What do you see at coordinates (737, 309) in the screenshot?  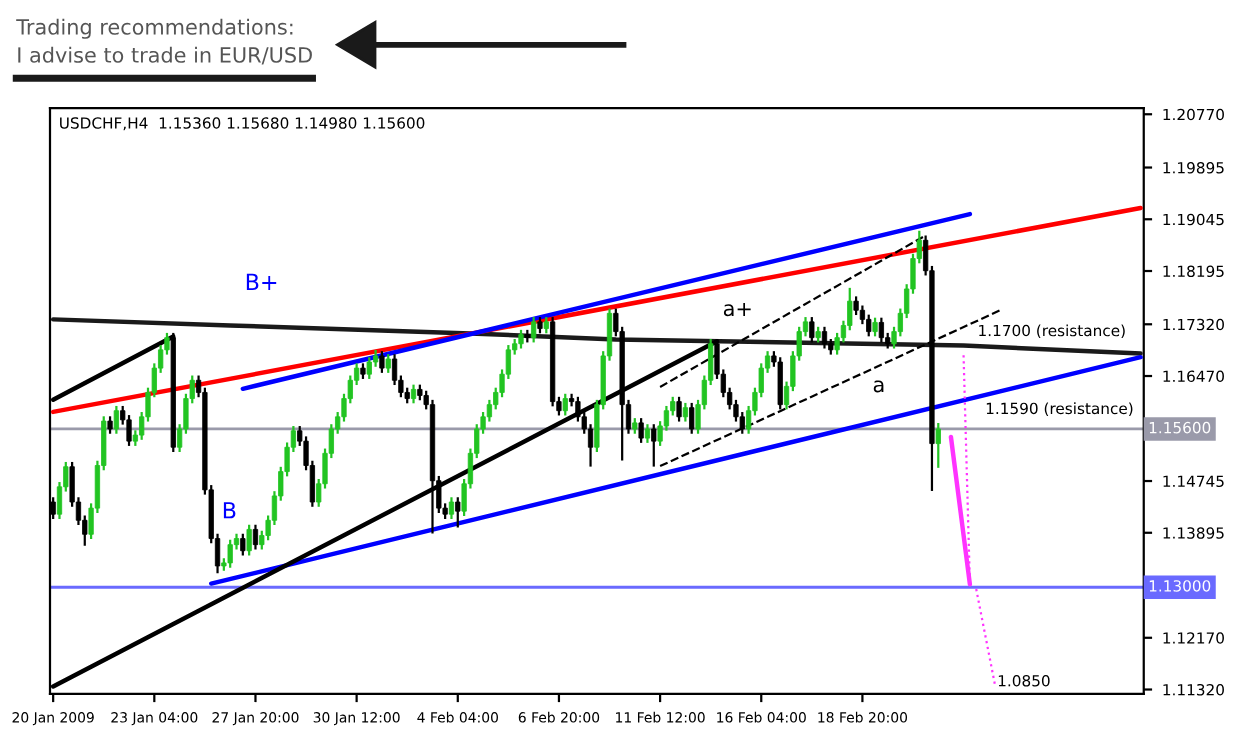 I see `annotation: a+` at bounding box center [737, 309].